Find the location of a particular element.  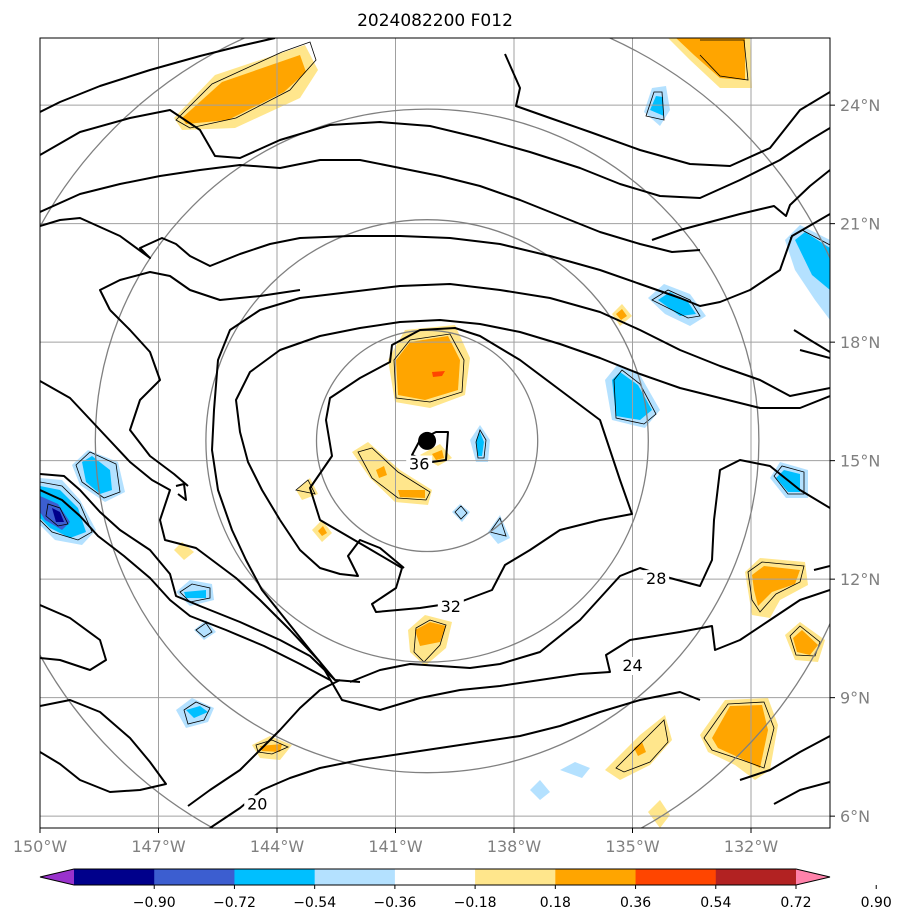

longitude-tick-label: 135°W is located at coordinates (632, 846).